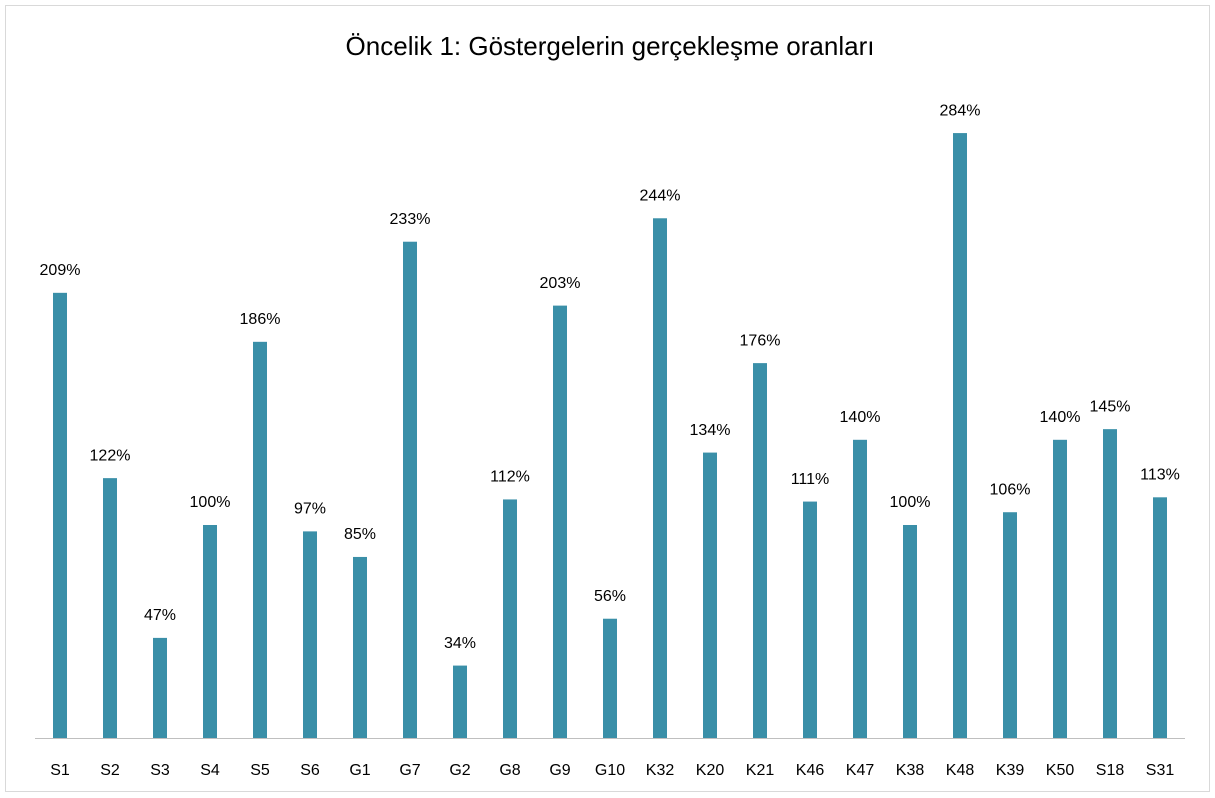  I want to click on x-tick-label: G2, so click(459, 770).